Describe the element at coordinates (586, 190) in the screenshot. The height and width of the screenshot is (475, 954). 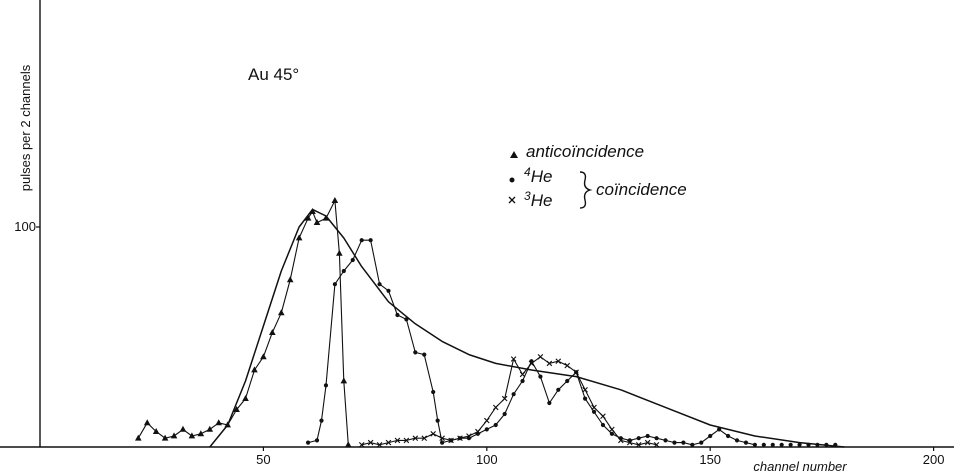
I see `legend-brace` at that location.